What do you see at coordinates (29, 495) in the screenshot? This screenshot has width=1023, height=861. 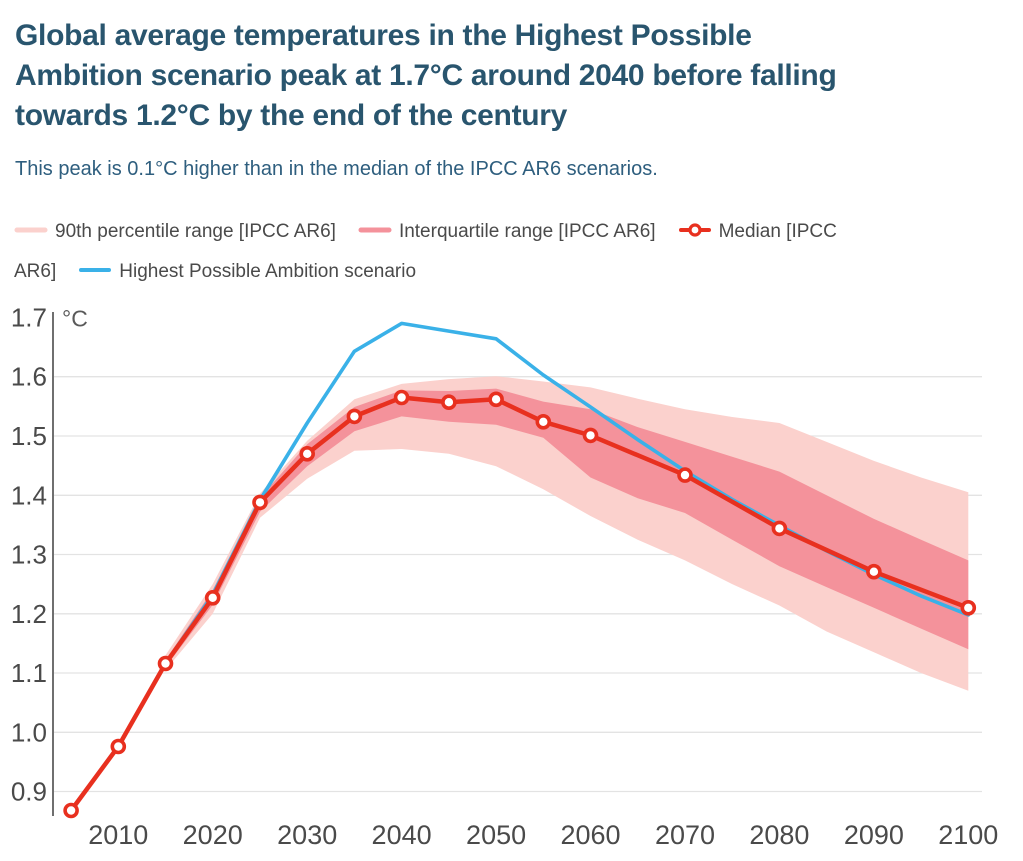 I see `y-tick-label-1.4: 1.4` at bounding box center [29, 495].